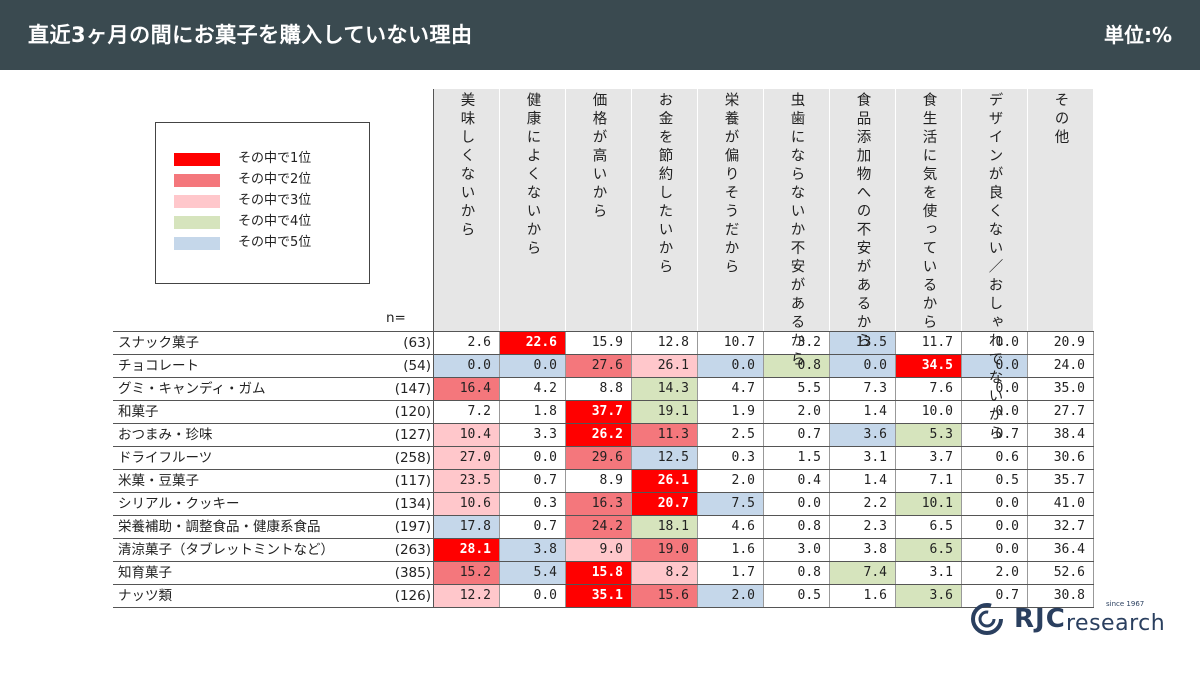 This screenshot has height=673, width=1200. Describe the element at coordinates (928, 389) in the screenshot. I see `data-cell: 7.6` at that location.